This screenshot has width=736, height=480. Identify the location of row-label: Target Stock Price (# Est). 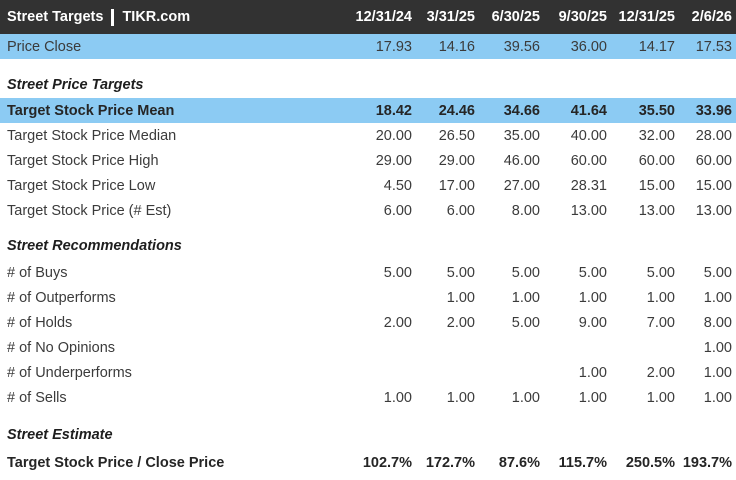
(89, 210).